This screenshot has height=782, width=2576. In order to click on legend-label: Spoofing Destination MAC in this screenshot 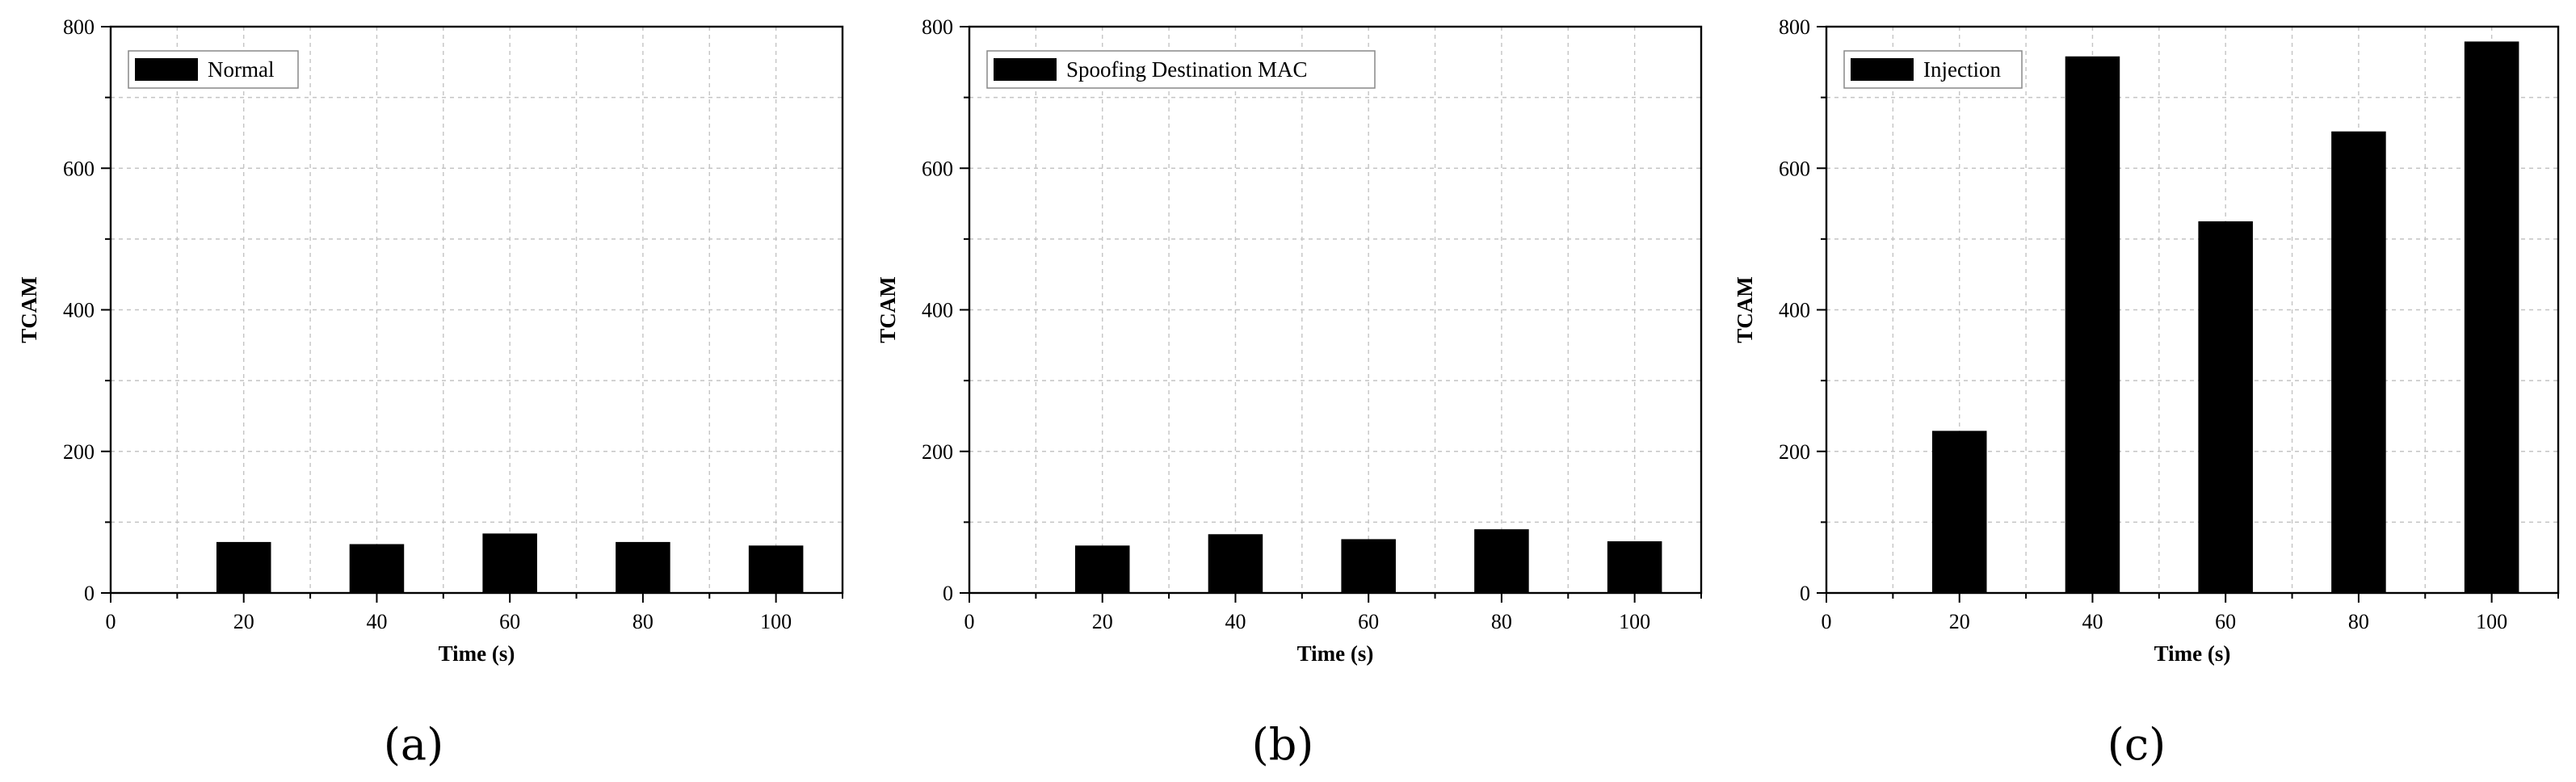, I will do `click(1187, 69)`.